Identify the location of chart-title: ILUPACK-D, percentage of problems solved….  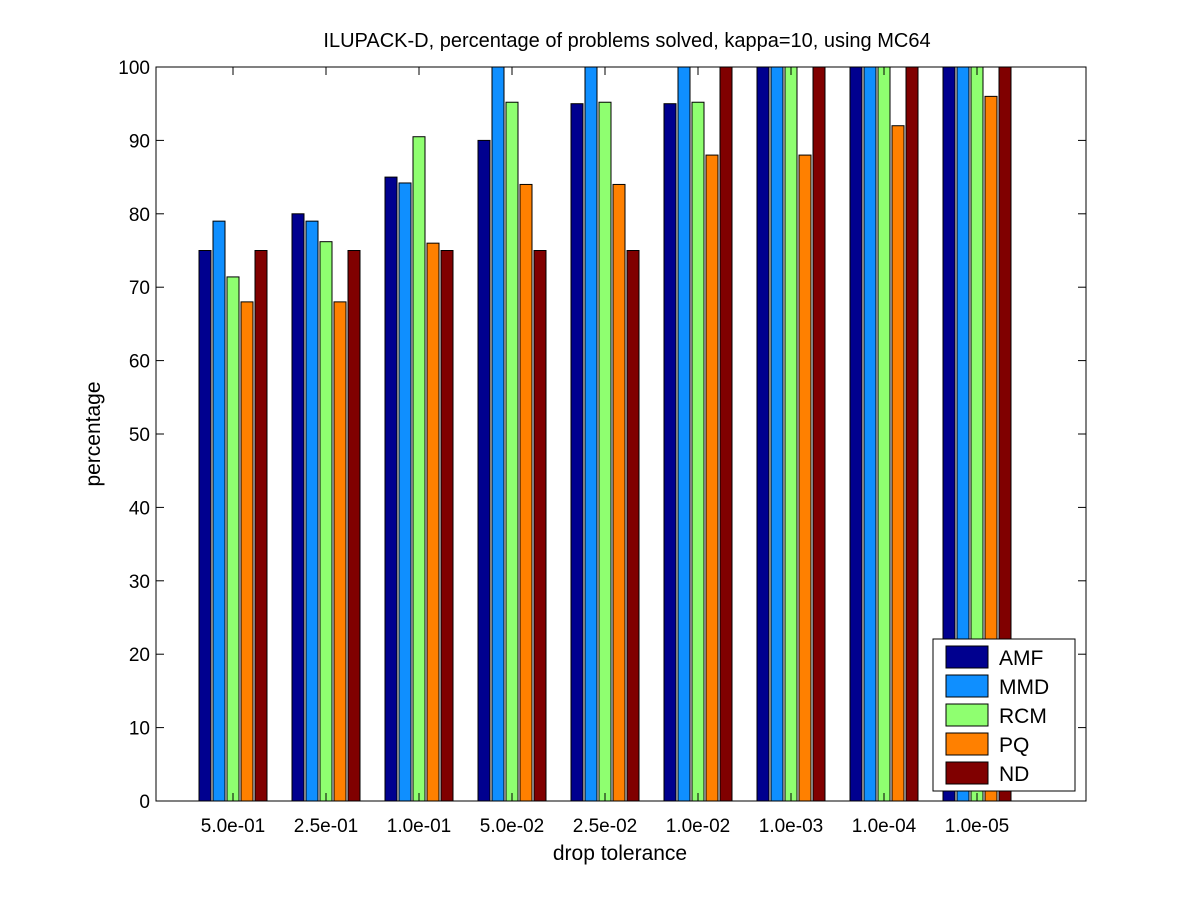
(626, 41).